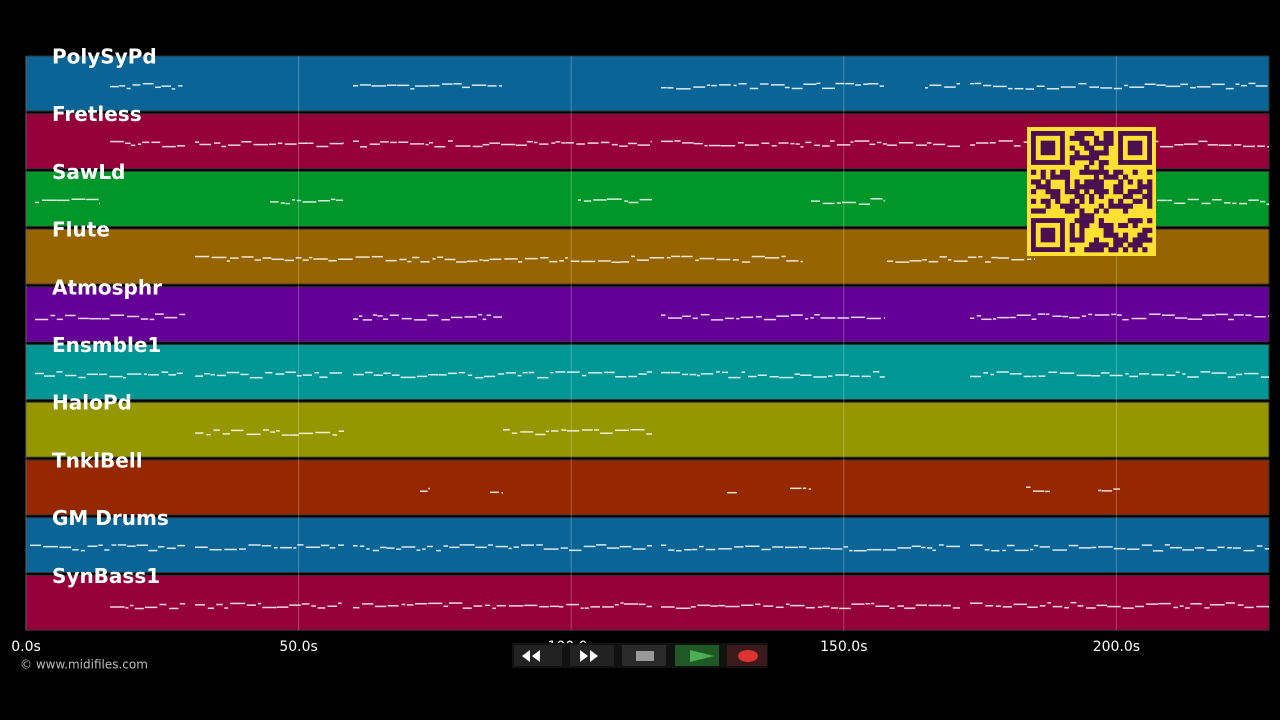 The width and height of the screenshot is (1280, 720). Describe the element at coordinates (747, 655) in the screenshot. I see `record-button` at that location.